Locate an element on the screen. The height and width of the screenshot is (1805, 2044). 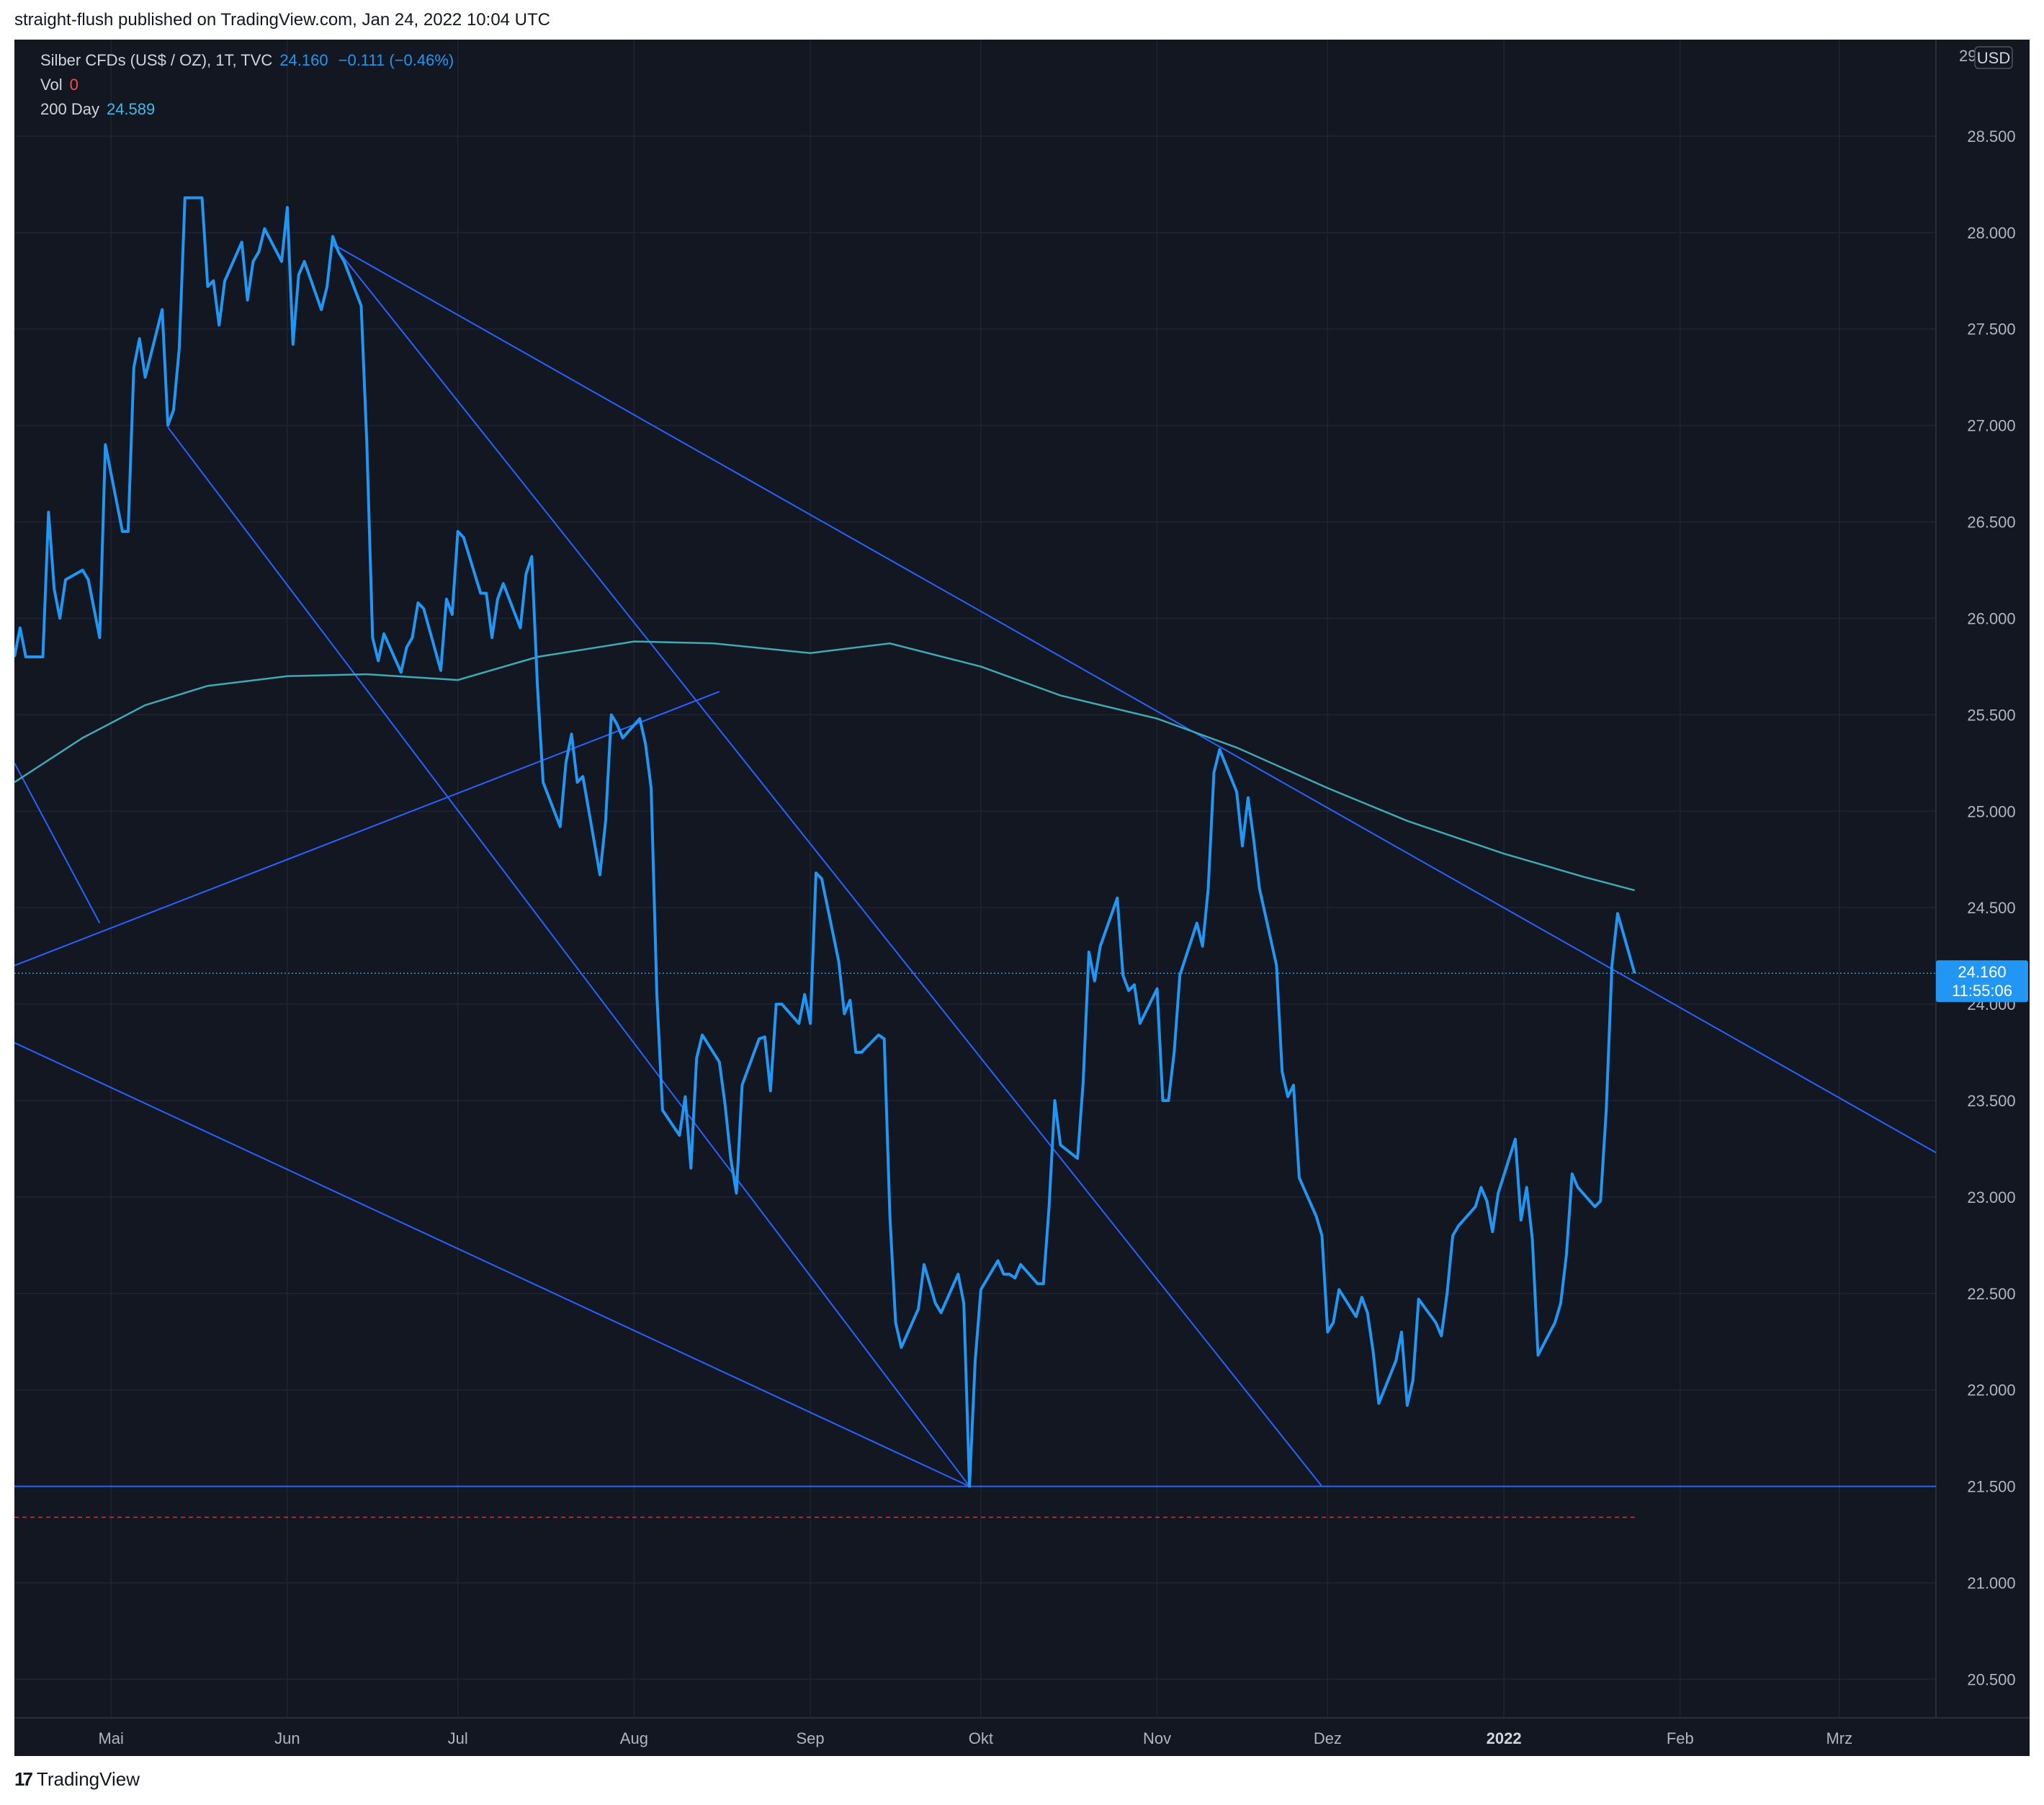
price-tick-label: 21.500 is located at coordinates (1991, 1487).